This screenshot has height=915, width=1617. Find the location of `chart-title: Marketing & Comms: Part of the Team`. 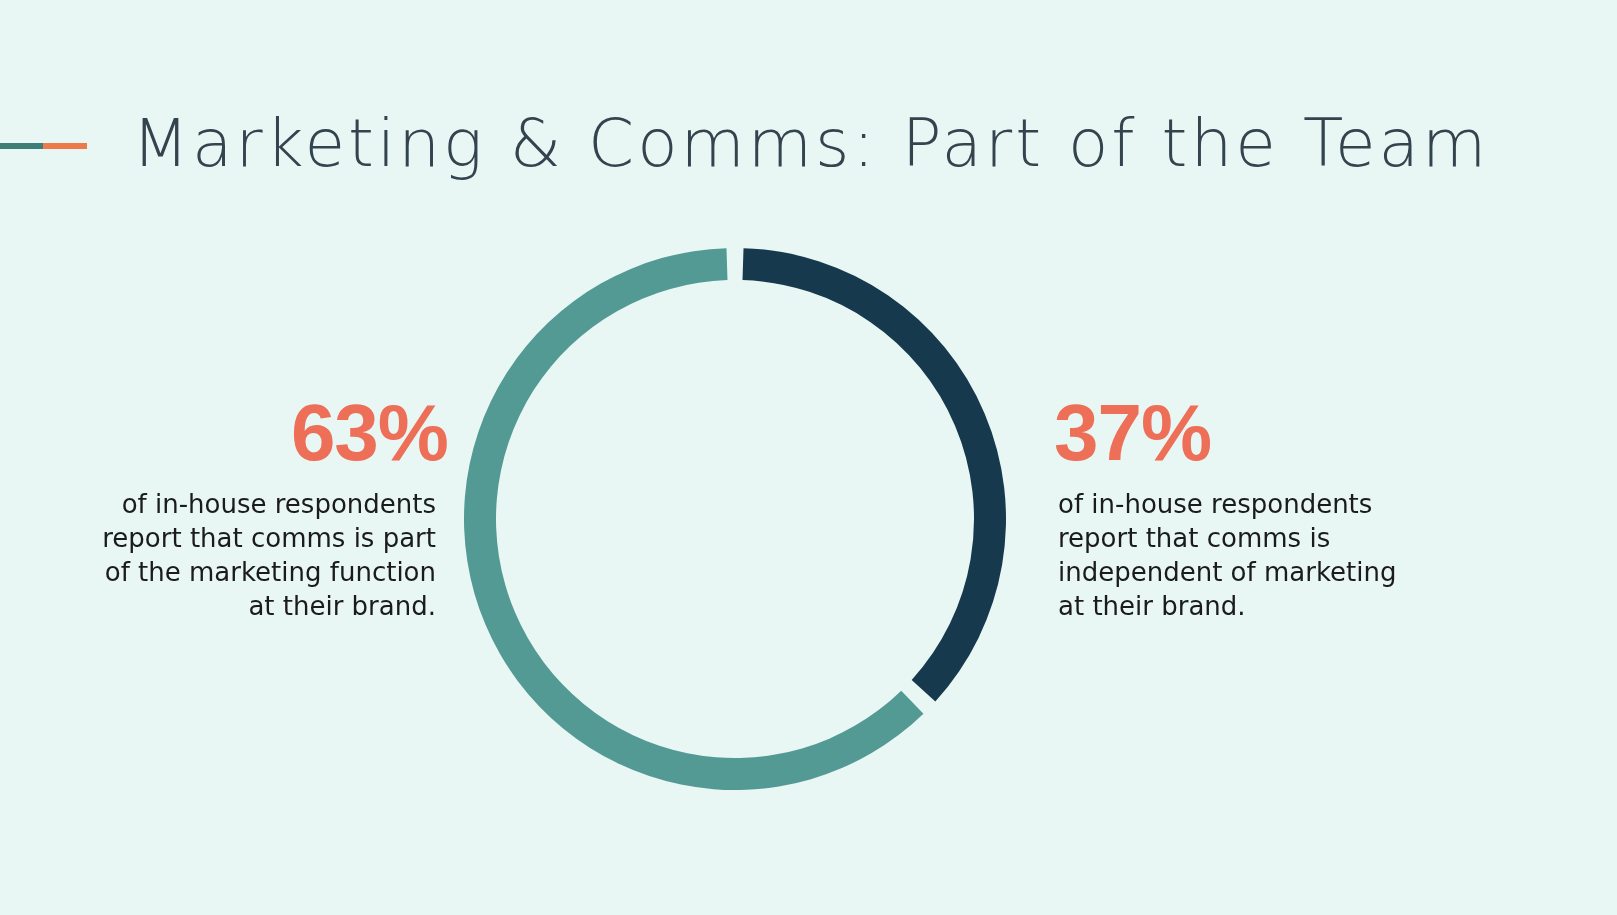

chart-title: Marketing & Comms: Part of the Team is located at coordinates (811, 143).